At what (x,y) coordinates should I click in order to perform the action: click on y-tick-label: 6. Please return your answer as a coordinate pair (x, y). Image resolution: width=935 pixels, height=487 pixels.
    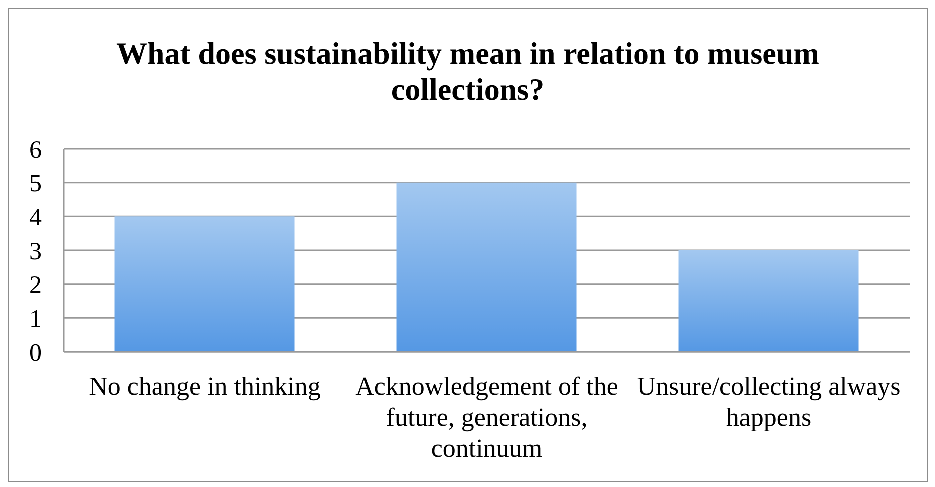
    Looking at the image, I should click on (36, 150).